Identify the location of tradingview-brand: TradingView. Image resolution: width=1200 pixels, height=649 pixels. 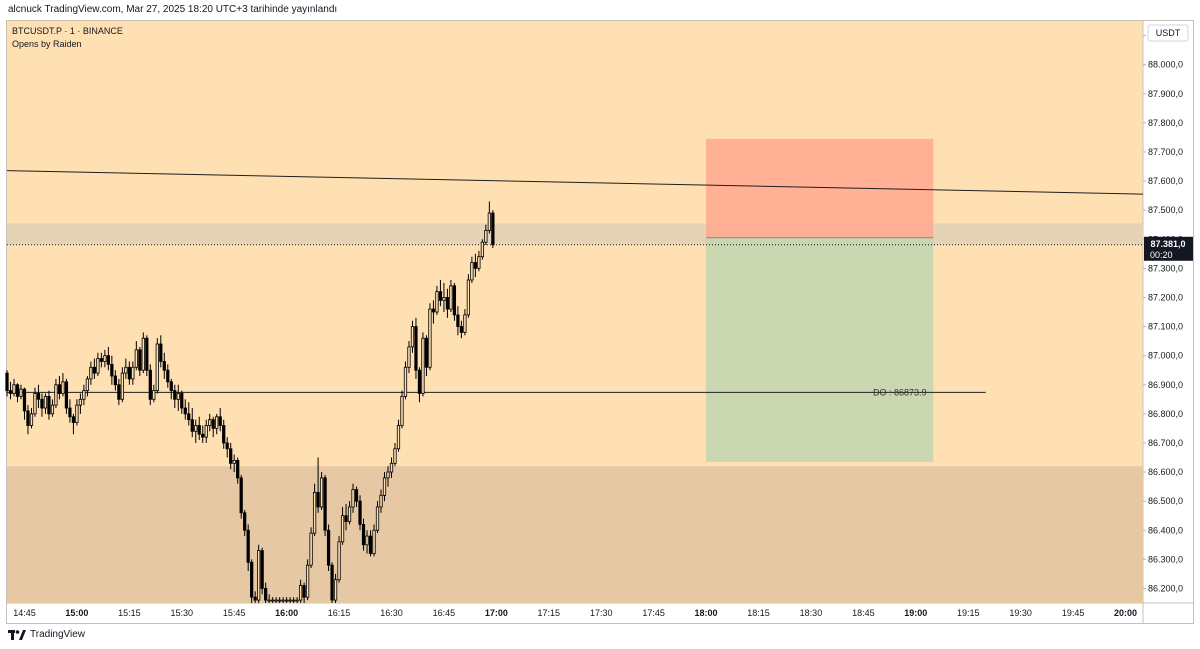
(46, 634).